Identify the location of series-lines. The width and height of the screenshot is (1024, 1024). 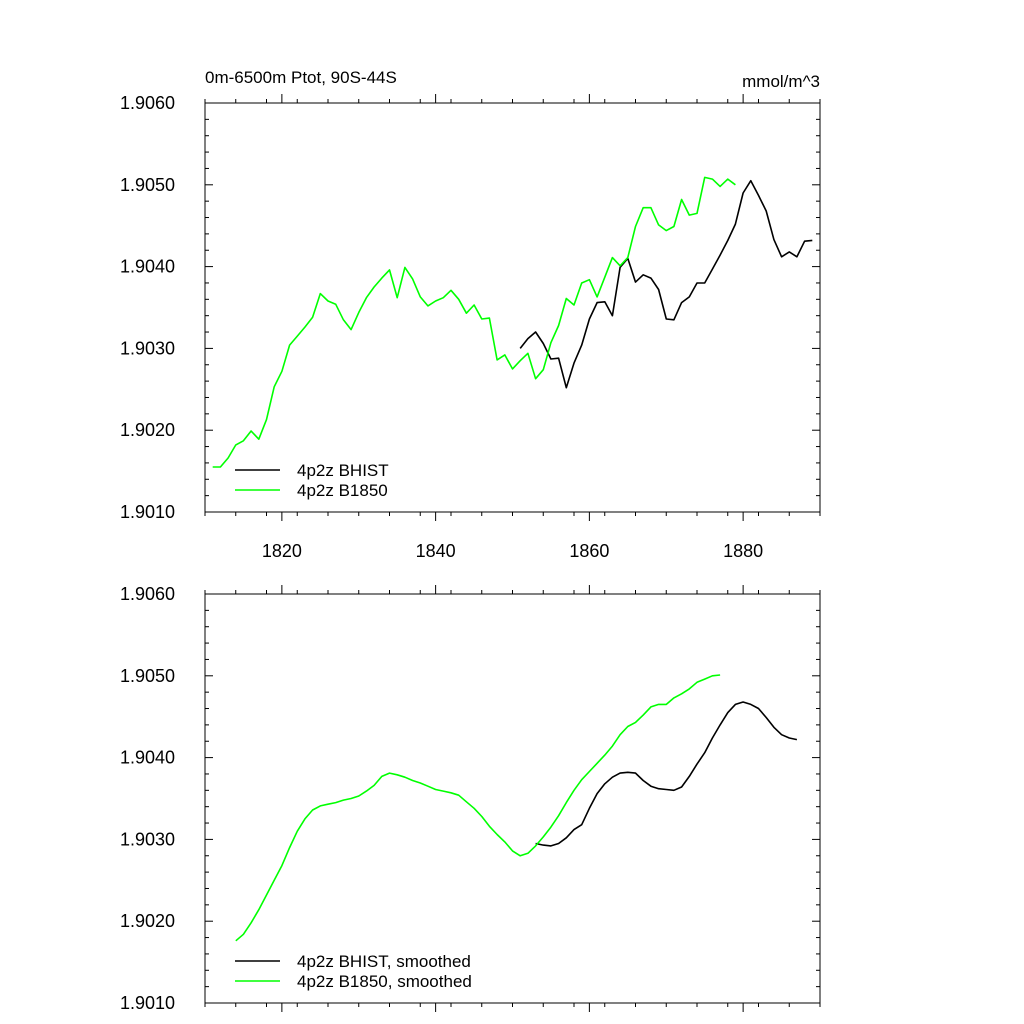
(516, 808).